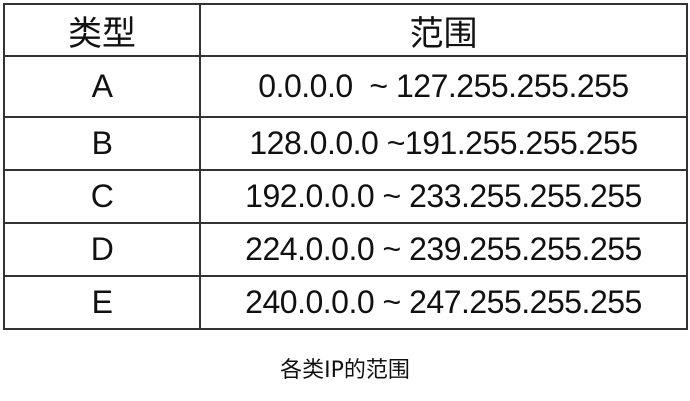 This screenshot has width=690, height=401. Describe the element at coordinates (102, 196) in the screenshot. I see `type-cell: C` at that location.